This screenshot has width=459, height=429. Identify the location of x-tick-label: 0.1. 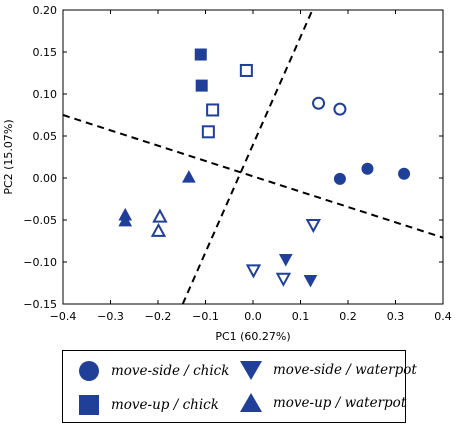
(301, 316).